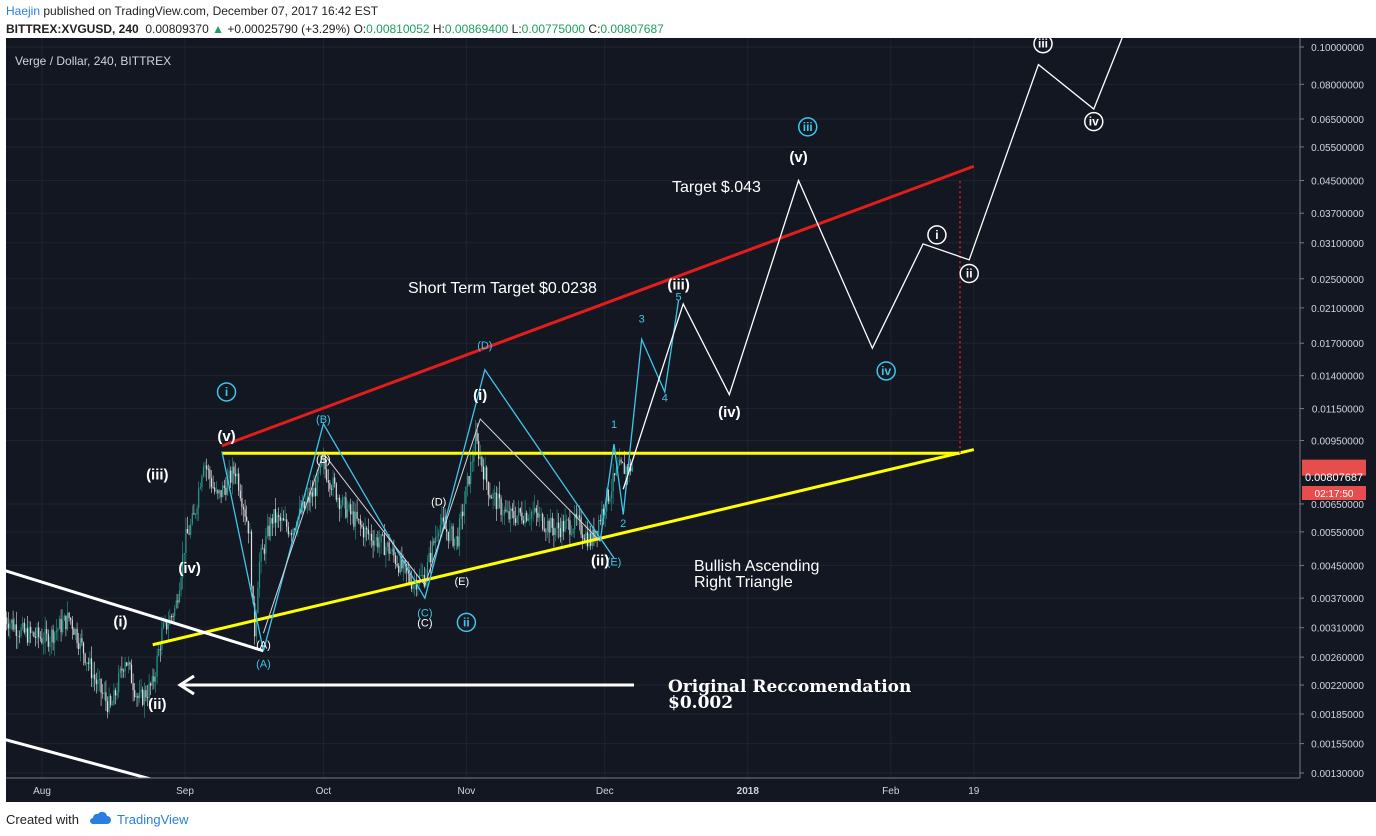  What do you see at coordinates (678, 285) in the screenshot?
I see `wave-label: (iii)` at bounding box center [678, 285].